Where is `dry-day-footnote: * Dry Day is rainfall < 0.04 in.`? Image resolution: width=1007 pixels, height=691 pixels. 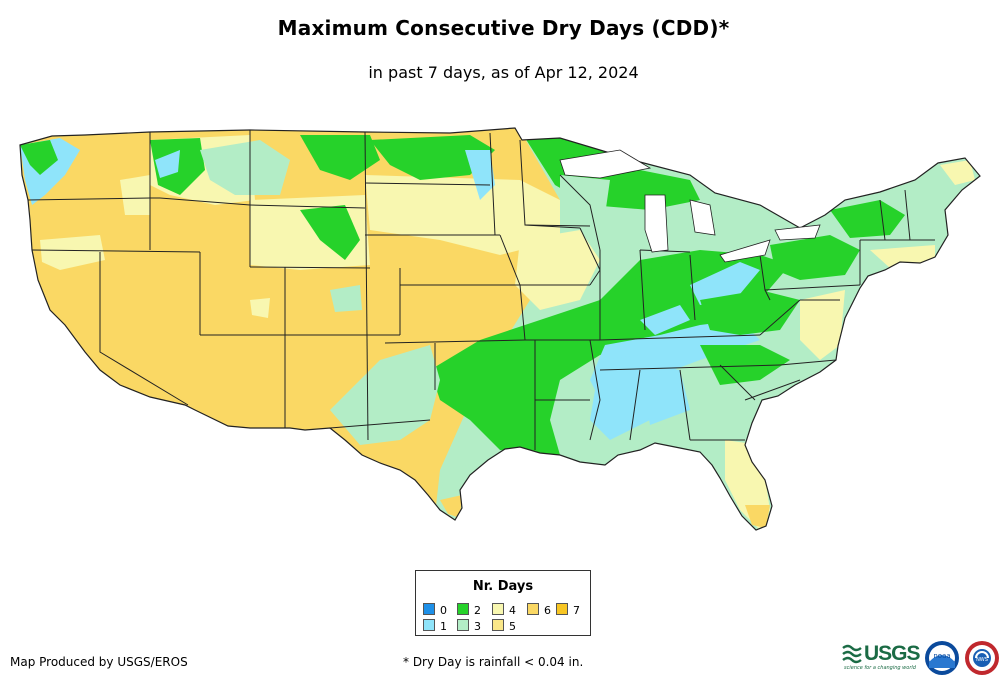
dry-day-footnote: * Dry Day is rainfall < 0.04 in. is located at coordinates (493, 662).